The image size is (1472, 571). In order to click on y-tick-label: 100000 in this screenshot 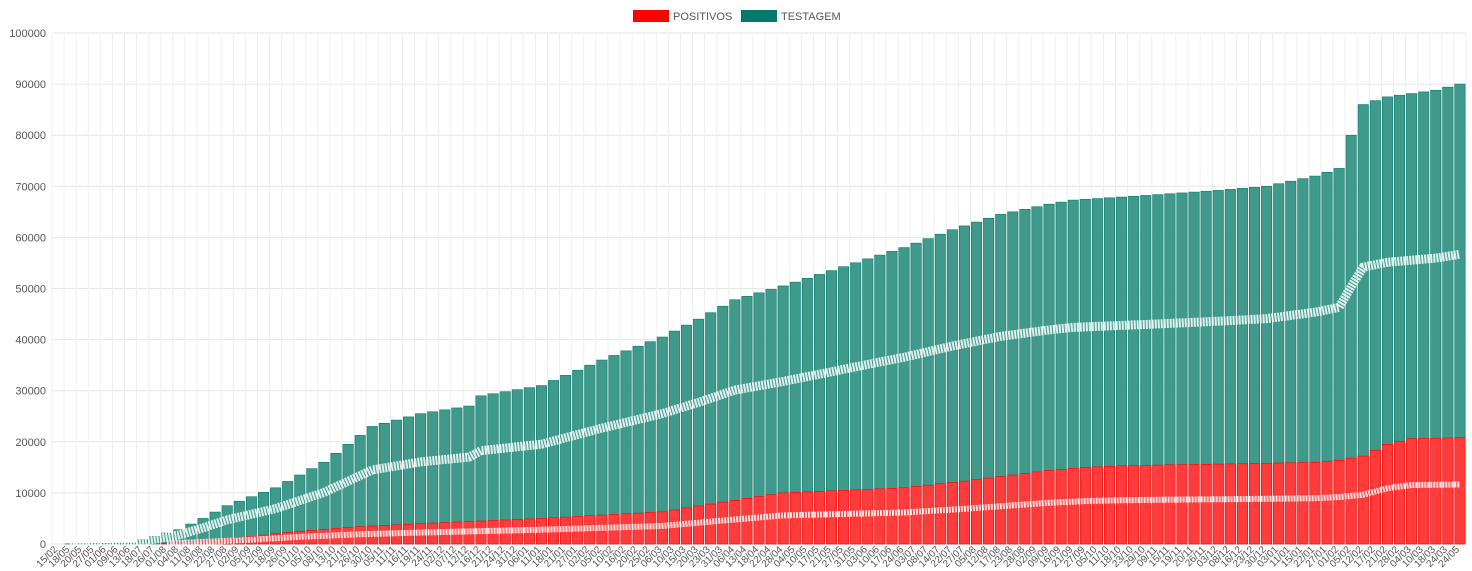, I will do `click(27, 34)`.